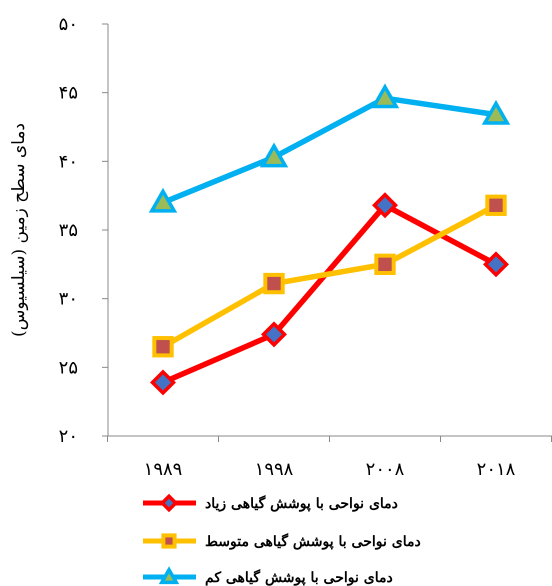 The height and width of the screenshot is (586, 552). Describe the element at coordinates (83, 230) in the screenshot. I see `y-ticks: ۲۰ ۲۵ ۳۰ ۳۵ ۴۰ ۴۵ ۵۰` at that location.